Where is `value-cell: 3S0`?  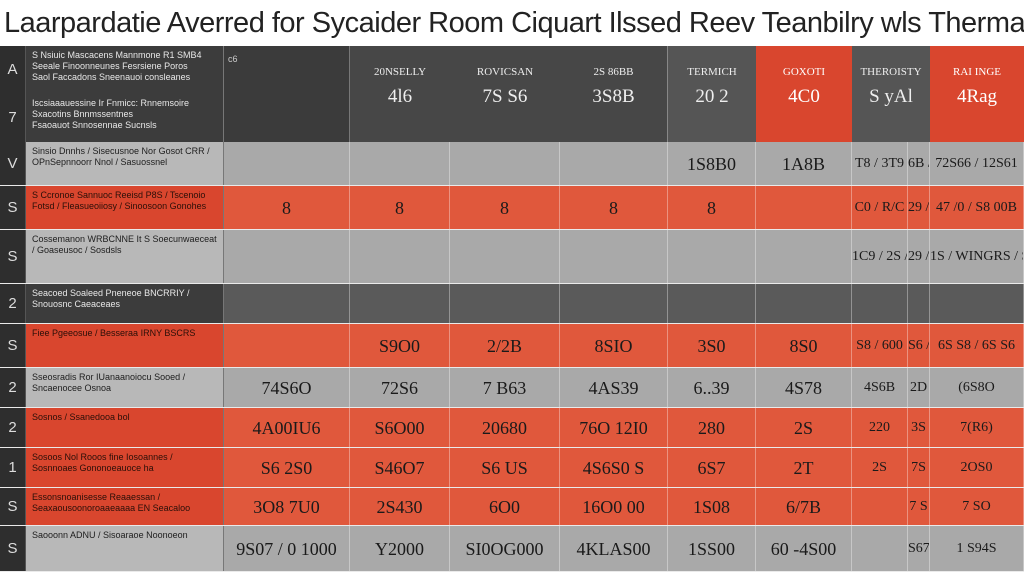
value-cell: 3S0 is located at coordinates (712, 346).